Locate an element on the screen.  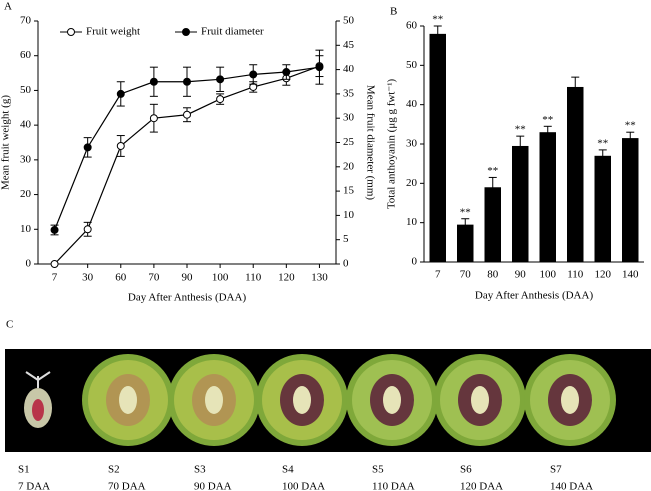
stage-time: 110 DAA is located at coordinates (393, 486).